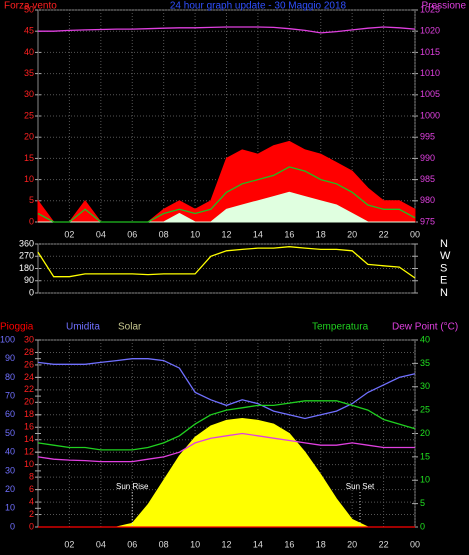 This screenshot has width=469, height=555. I want to click on y2-tick-label: S, so click(443, 268).